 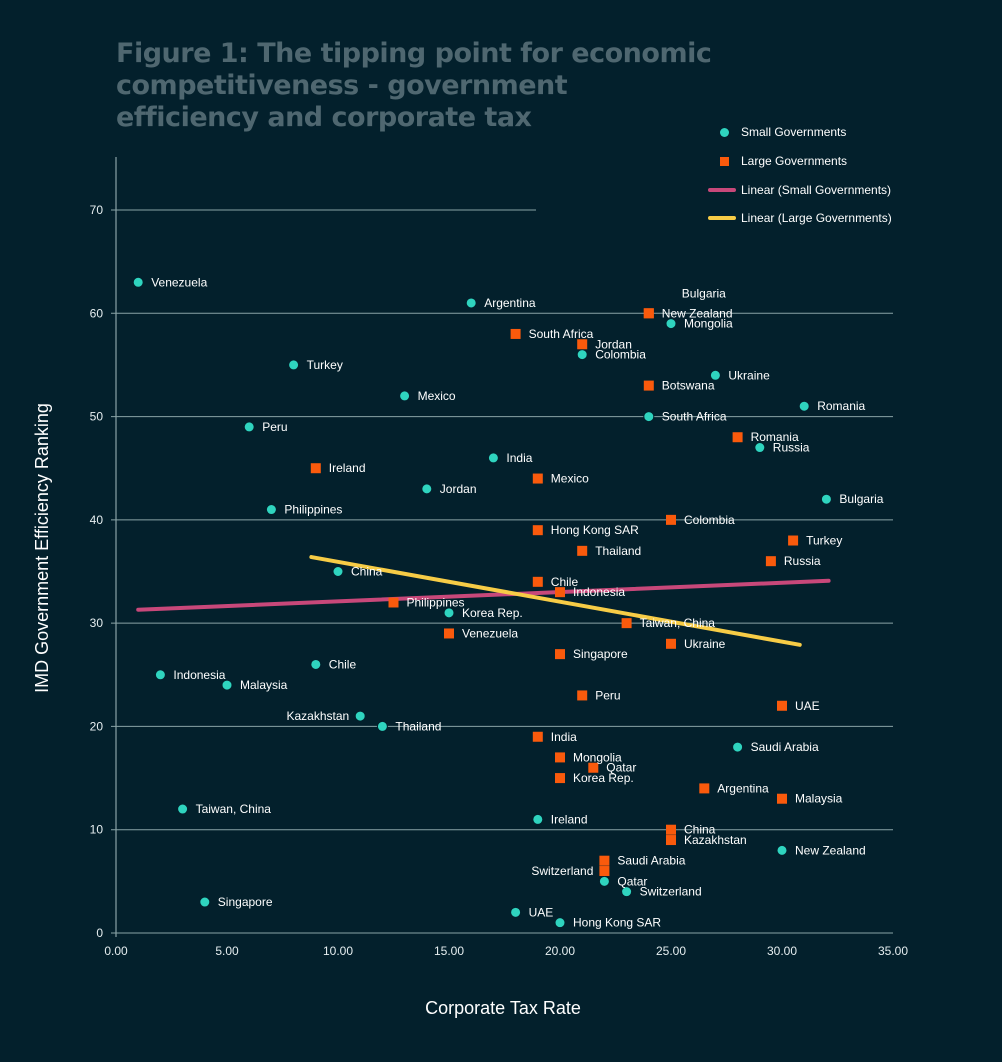 I want to click on point-label: Kazakhstan, so click(x=715, y=840).